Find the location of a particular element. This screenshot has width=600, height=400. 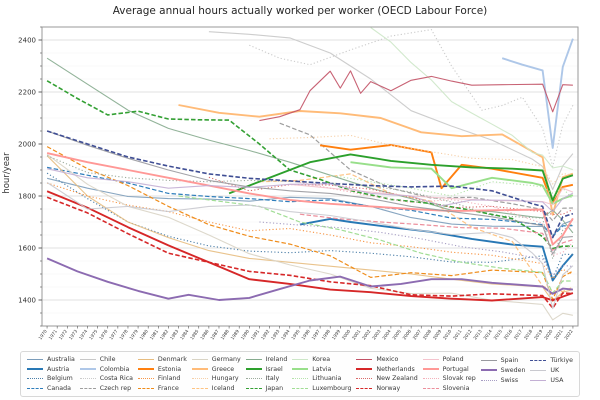

legend-line-sample-belgium is located at coordinates (35, 379).